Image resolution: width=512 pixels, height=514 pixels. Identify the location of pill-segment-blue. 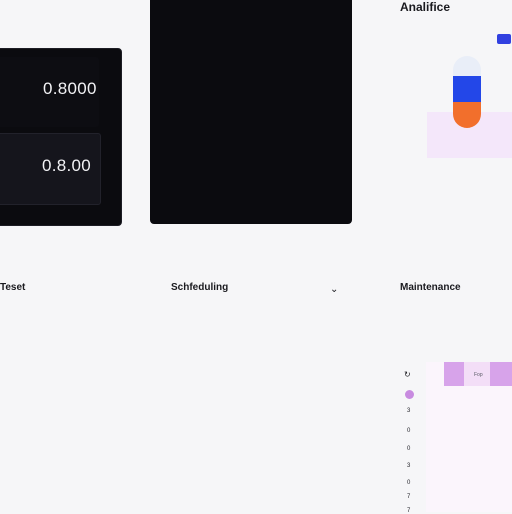
(467, 89).